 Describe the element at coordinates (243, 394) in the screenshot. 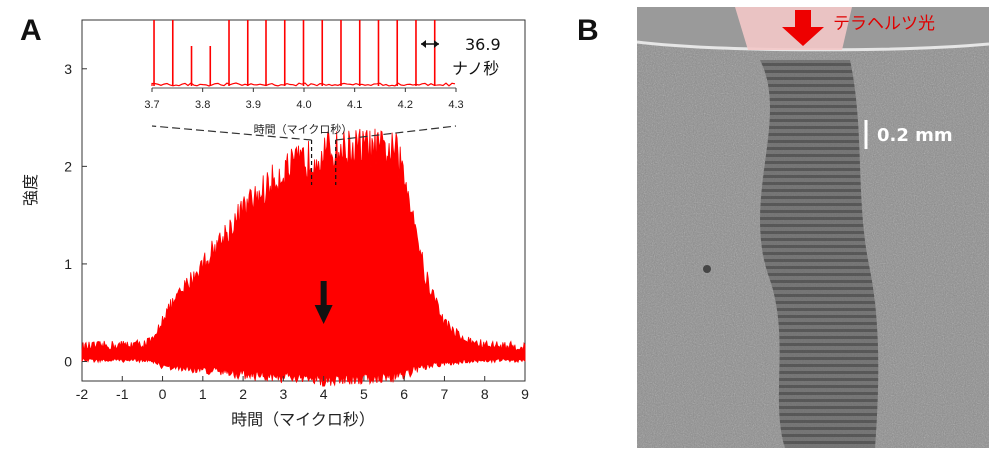

I see `x-tick-label: 2` at that location.